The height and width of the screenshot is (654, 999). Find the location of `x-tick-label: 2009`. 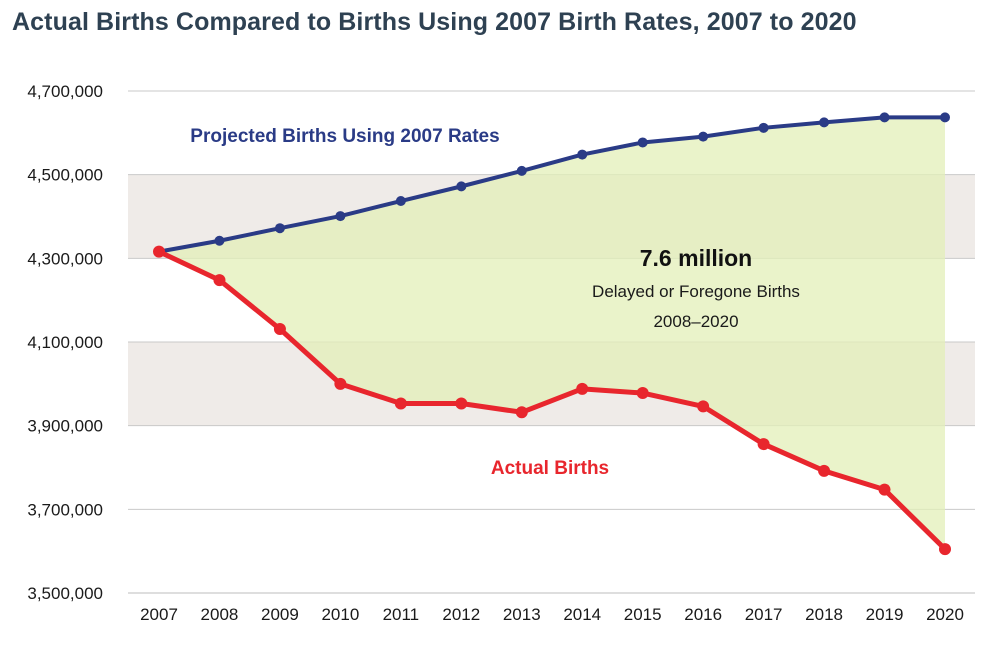

x-tick-label: 2009 is located at coordinates (280, 614).